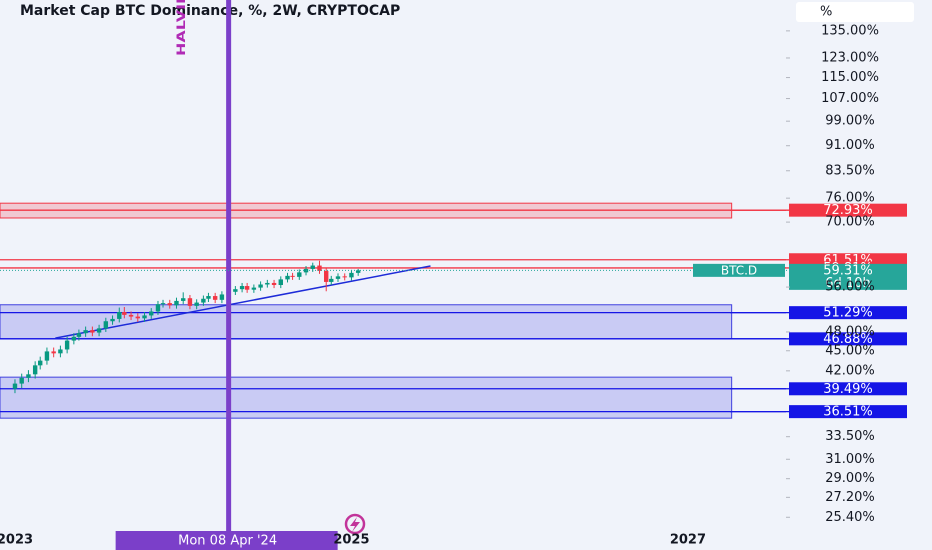 Image resolution: width=932 pixels, height=550 pixels. Describe the element at coordinates (850, 350) in the screenshot. I see `y-tick-label: 45.00%` at that location.